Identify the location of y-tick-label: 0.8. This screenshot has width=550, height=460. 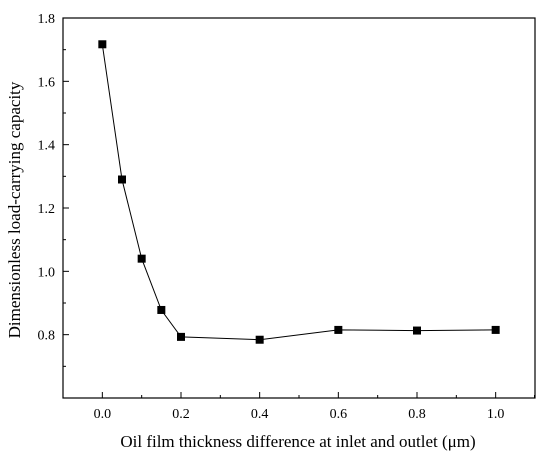
(47, 336).